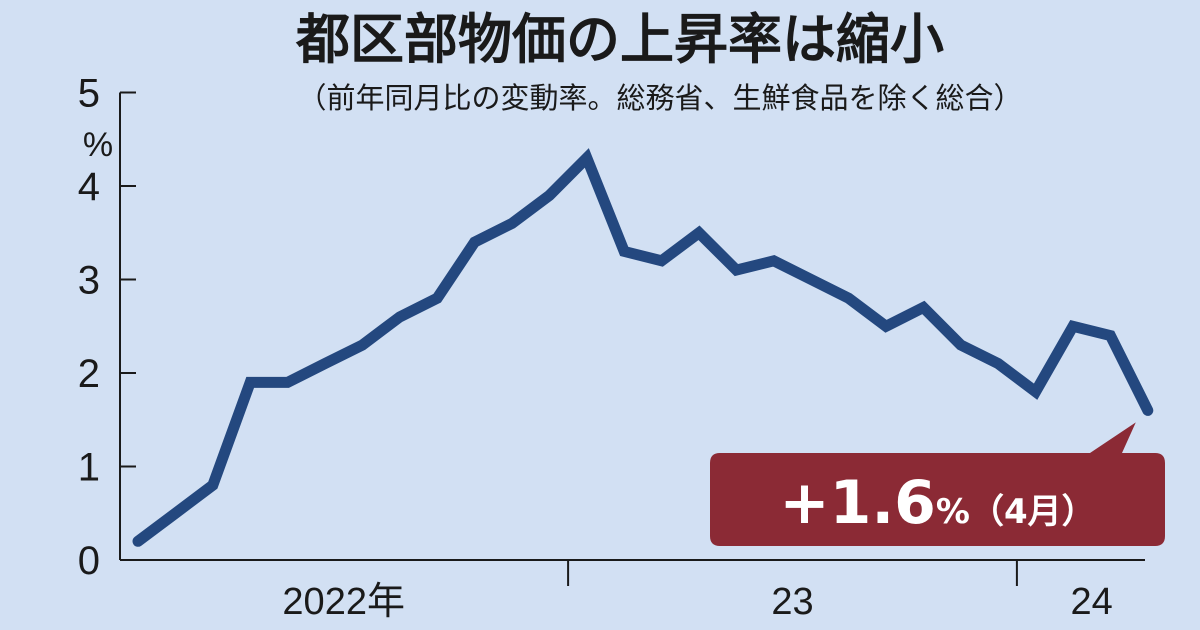 The image size is (1200, 630). Describe the element at coordinates (107, 327) in the screenshot. I see `y-axis: 0 1 2 3 4 5` at that location.